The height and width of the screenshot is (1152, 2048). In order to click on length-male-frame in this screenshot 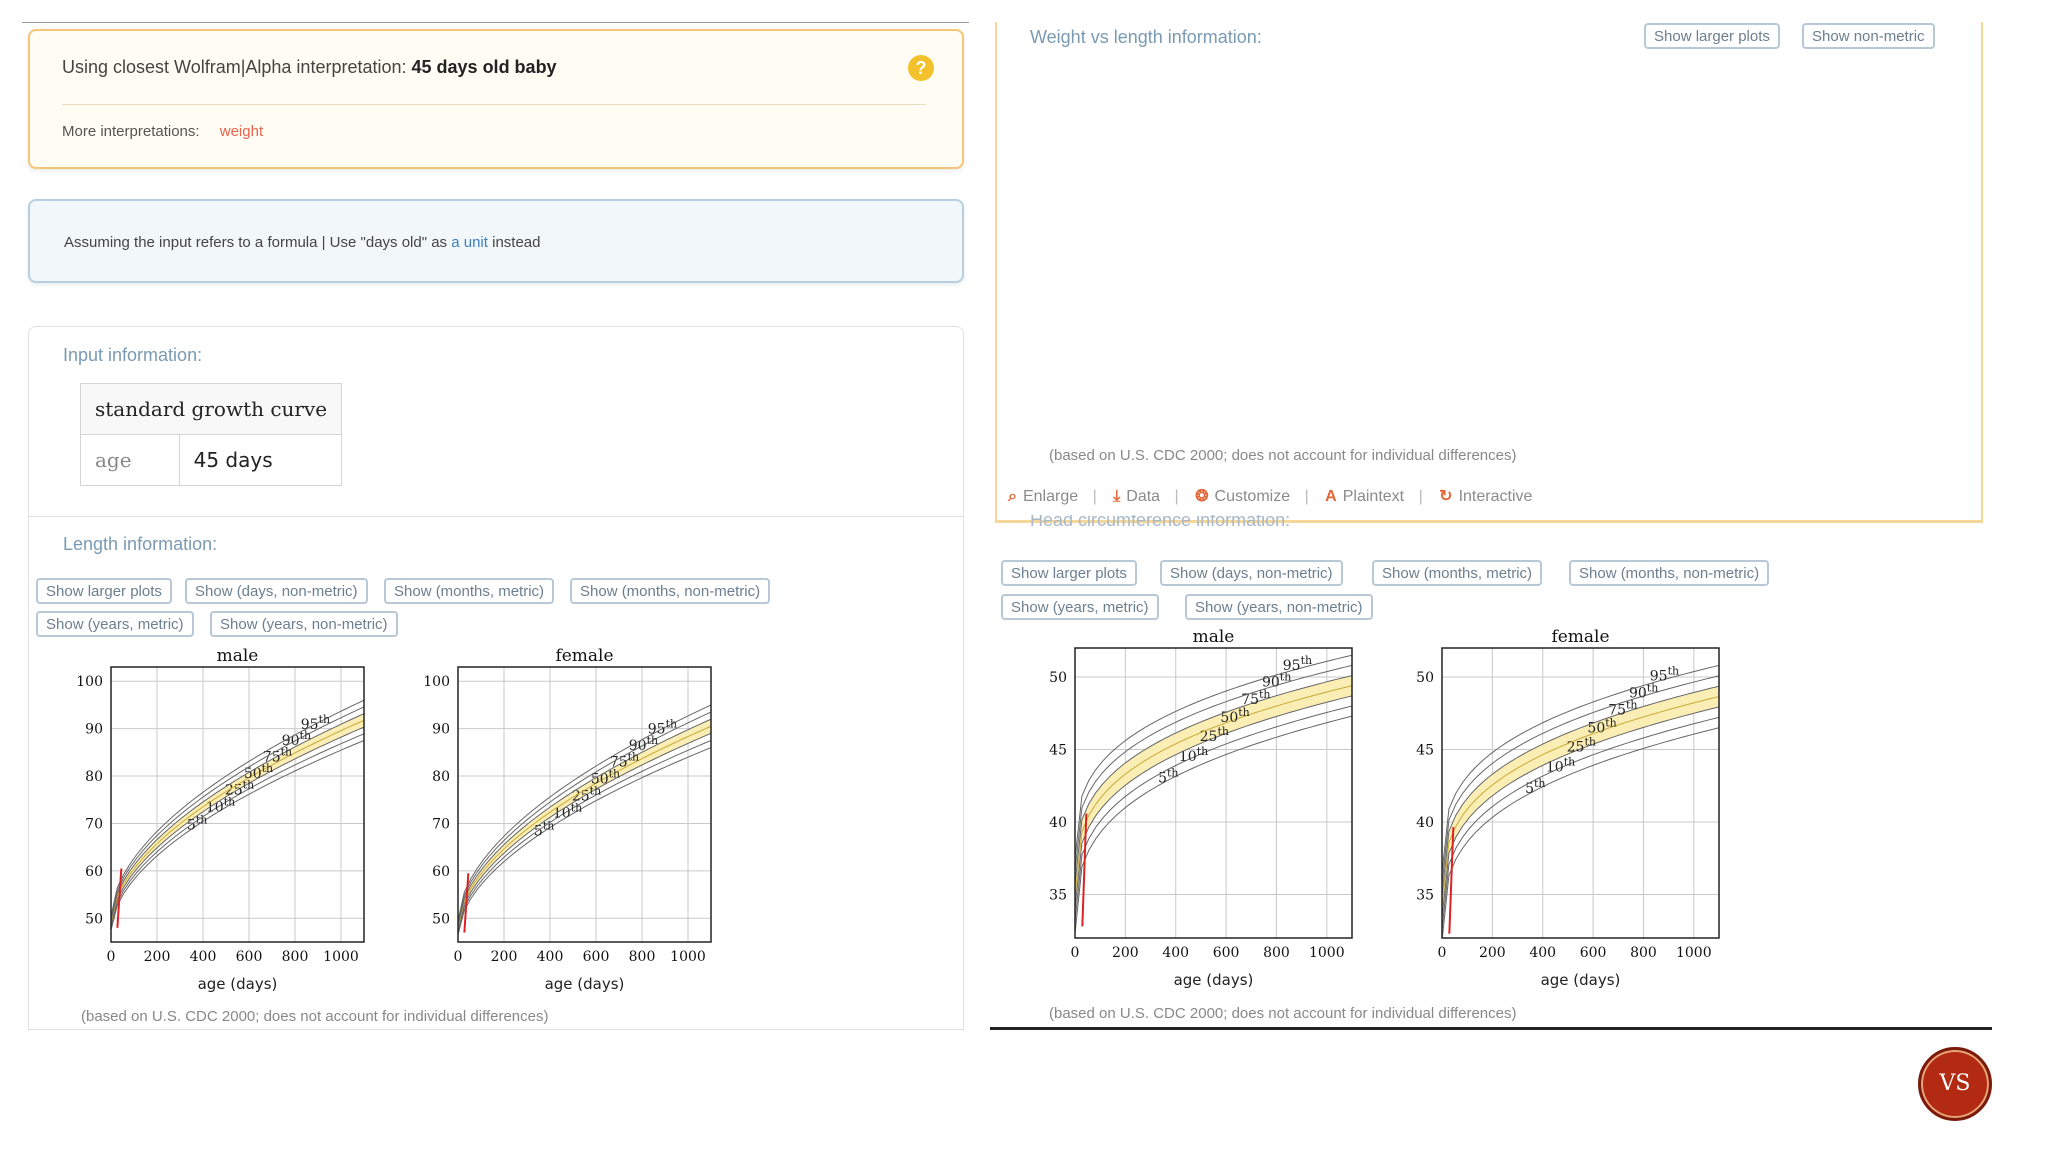, I will do `click(237, 804)`.